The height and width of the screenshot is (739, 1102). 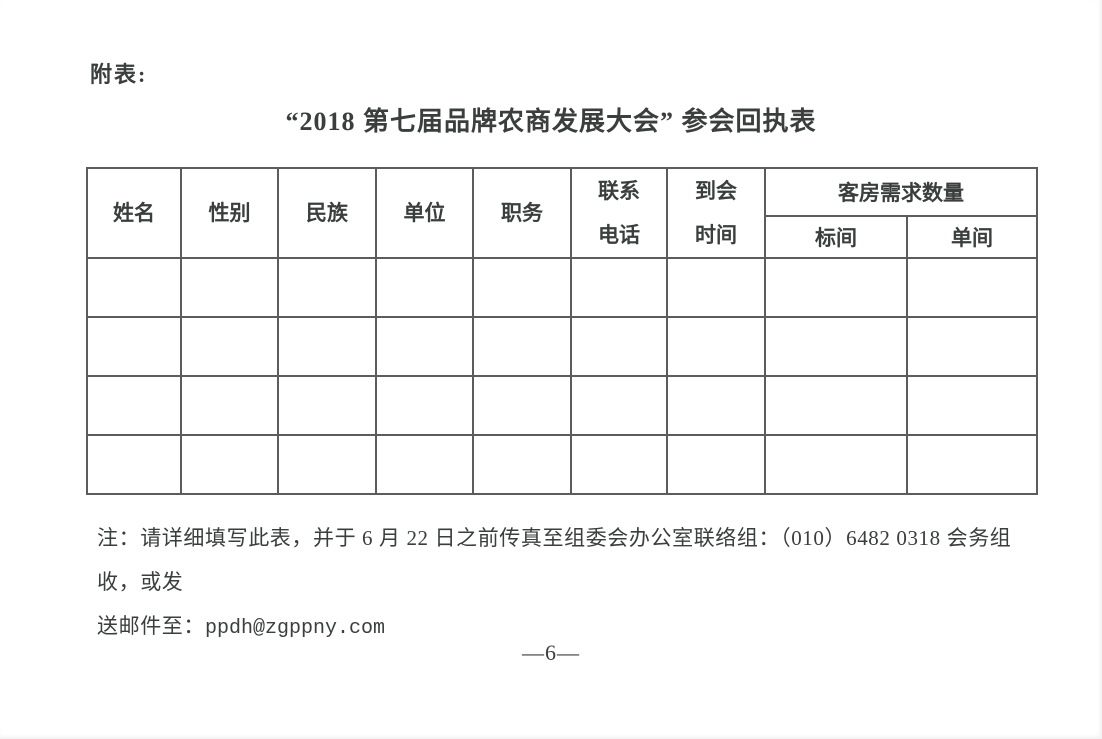 What do you see at coordinates (569, 627) in the screenshot?
I see `note-line-2: 送邮件至：ppdh@zgppny.com` at bounding box center [569, 627].